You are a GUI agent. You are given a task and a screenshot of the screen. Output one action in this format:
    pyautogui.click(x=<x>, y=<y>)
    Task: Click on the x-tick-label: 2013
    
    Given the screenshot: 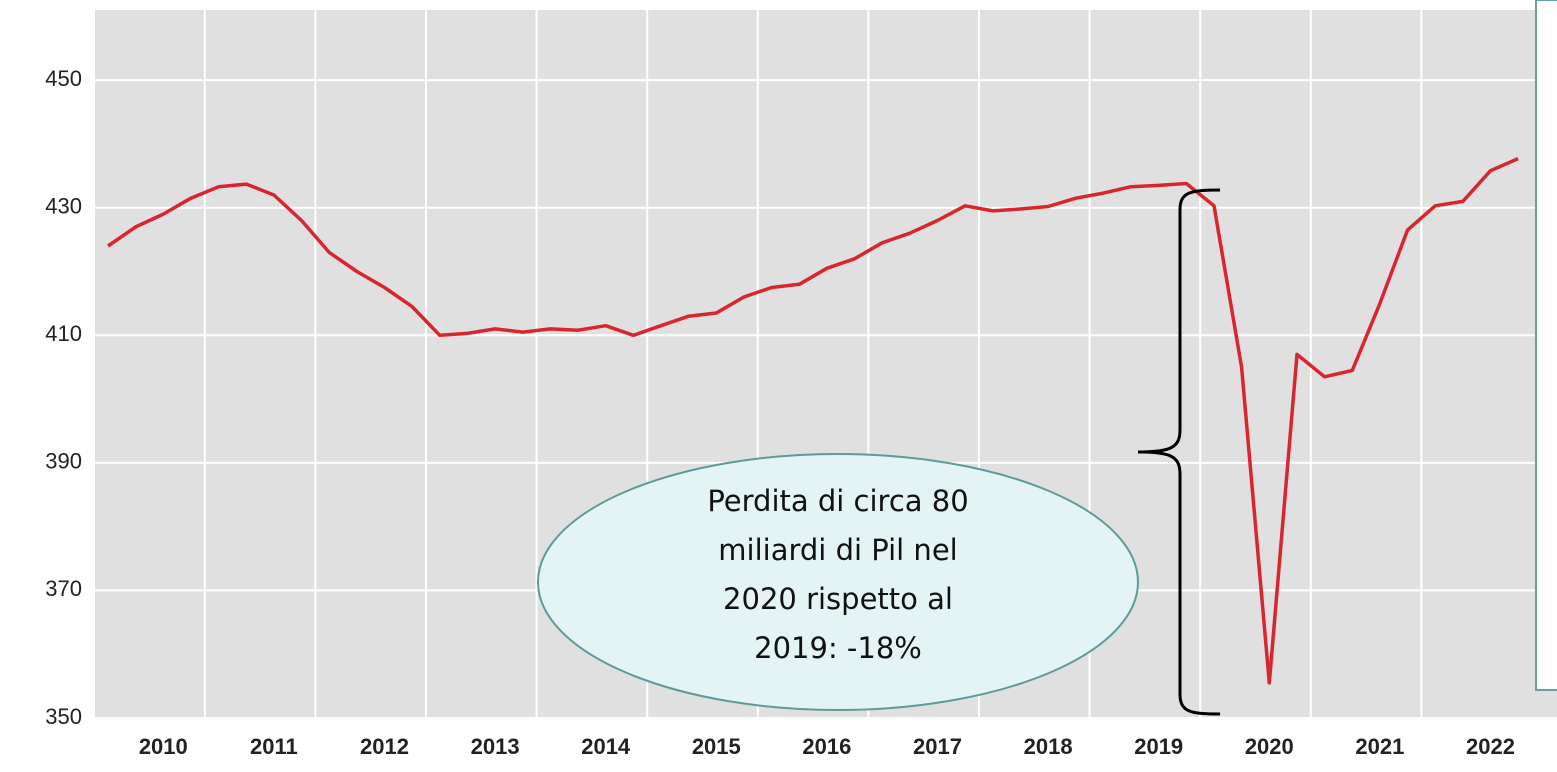 What is the action you would take?
    pyautogui.click(x=495, y=746)
    